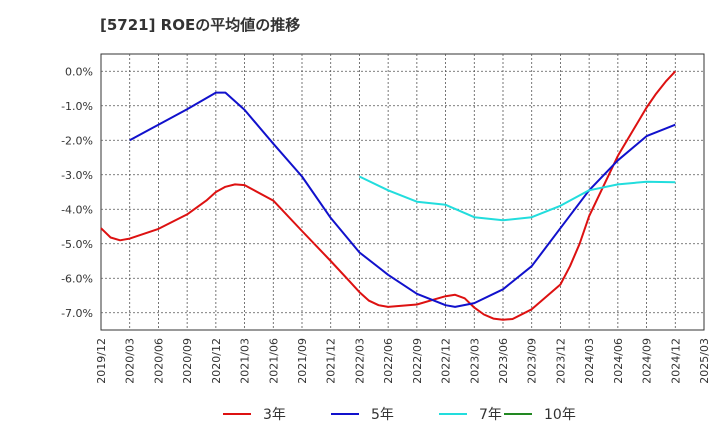 Image resolution: width=720 pixels, height=440 pixels. I want to click on x-tick-label: 2019/12, so click(101, 361).